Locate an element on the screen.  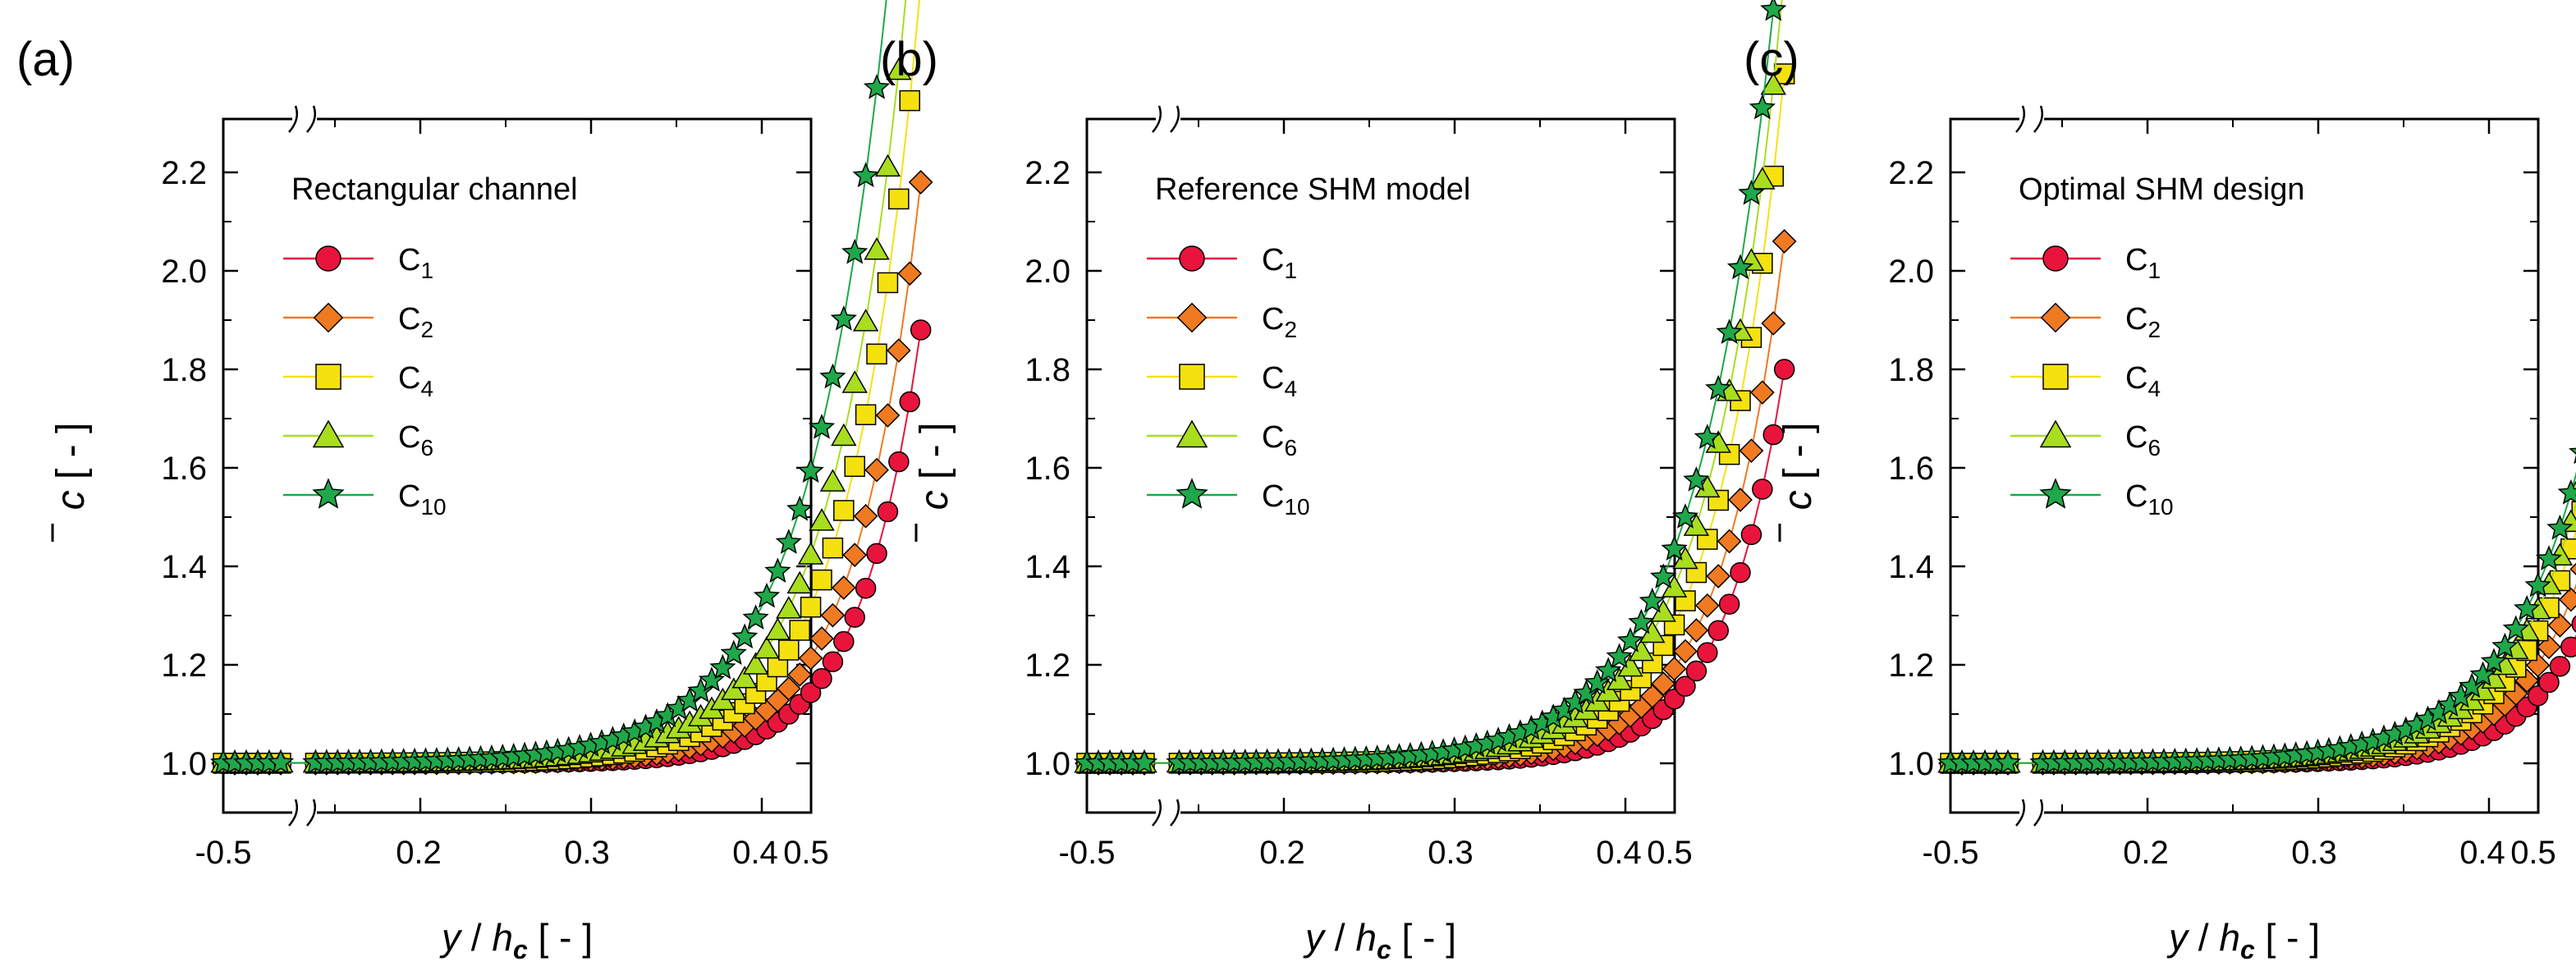
x-tick-label: 0.2 is located at coordinates (419, 853).